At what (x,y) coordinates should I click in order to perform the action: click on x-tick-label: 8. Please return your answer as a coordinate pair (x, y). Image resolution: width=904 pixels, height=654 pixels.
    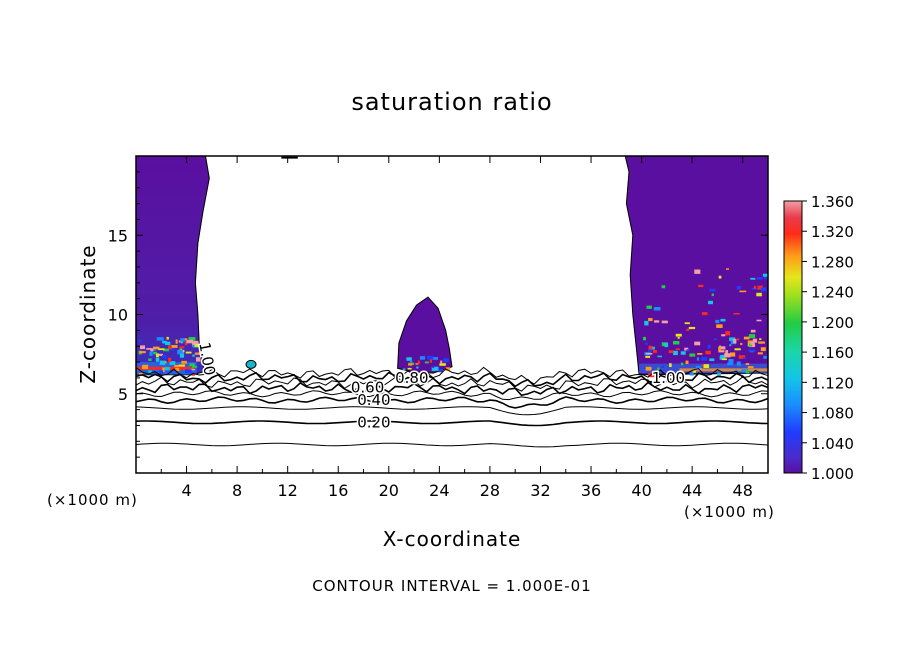
    Looking at the image, I should click on (237, 490).